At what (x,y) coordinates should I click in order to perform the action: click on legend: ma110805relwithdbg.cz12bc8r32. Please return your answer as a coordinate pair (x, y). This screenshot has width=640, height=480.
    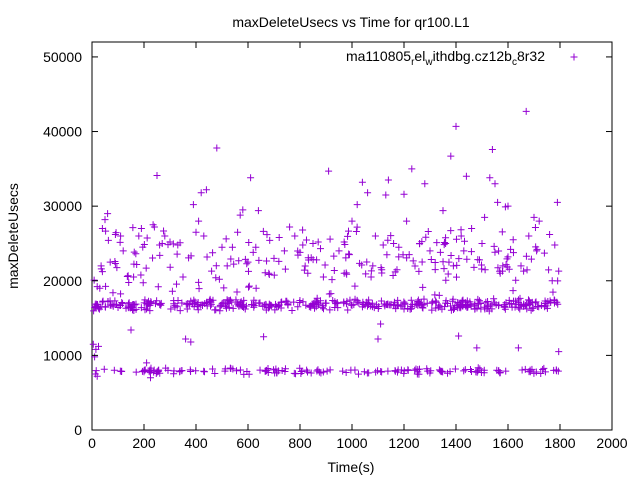
    Looking at the image, I should click on (462, 58).